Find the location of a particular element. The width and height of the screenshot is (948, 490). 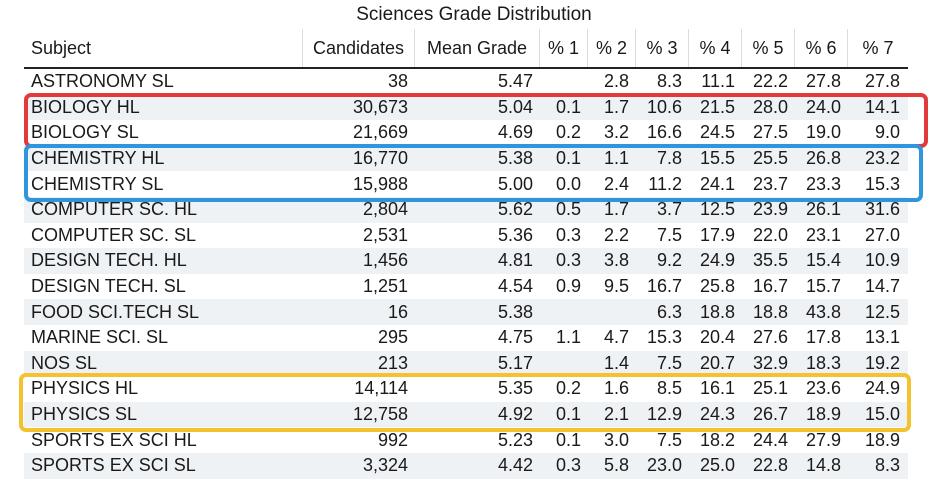

cell-pct-5: 24.4 is located at coordinates (770, 439).